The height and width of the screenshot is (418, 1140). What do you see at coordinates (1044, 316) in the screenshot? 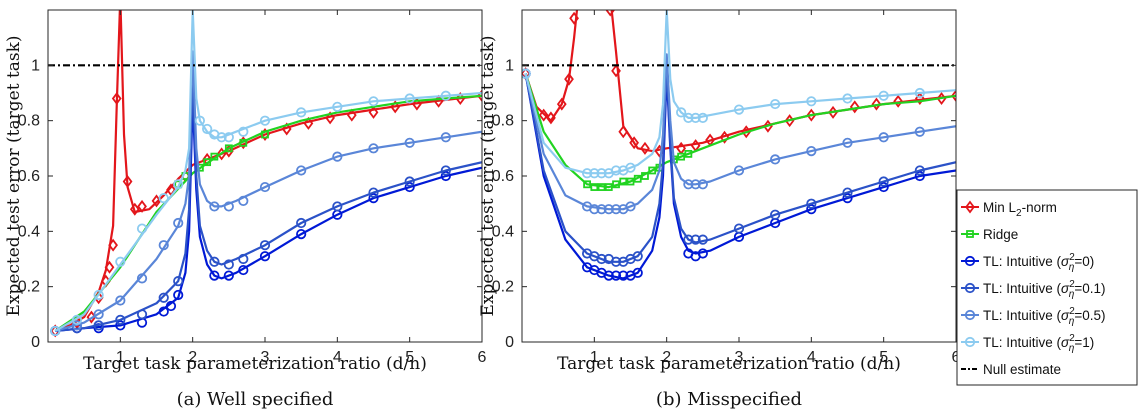
I see `legend-label: TL: Intuitive (σ2 η=0.5)` at bounding box center [1044, 316].